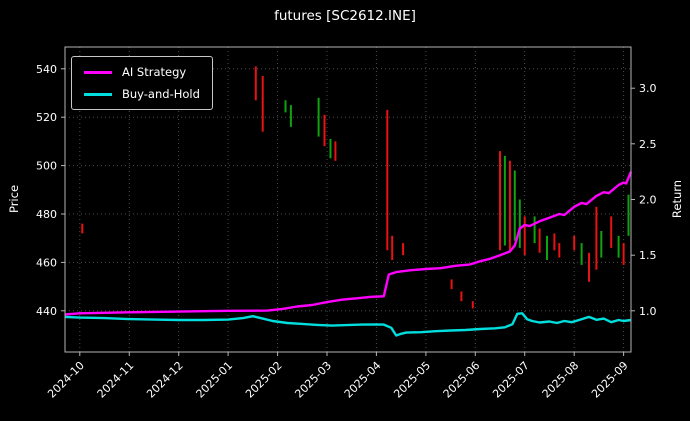  I want to click on svg-text: 2025-09, so click(610, 380).